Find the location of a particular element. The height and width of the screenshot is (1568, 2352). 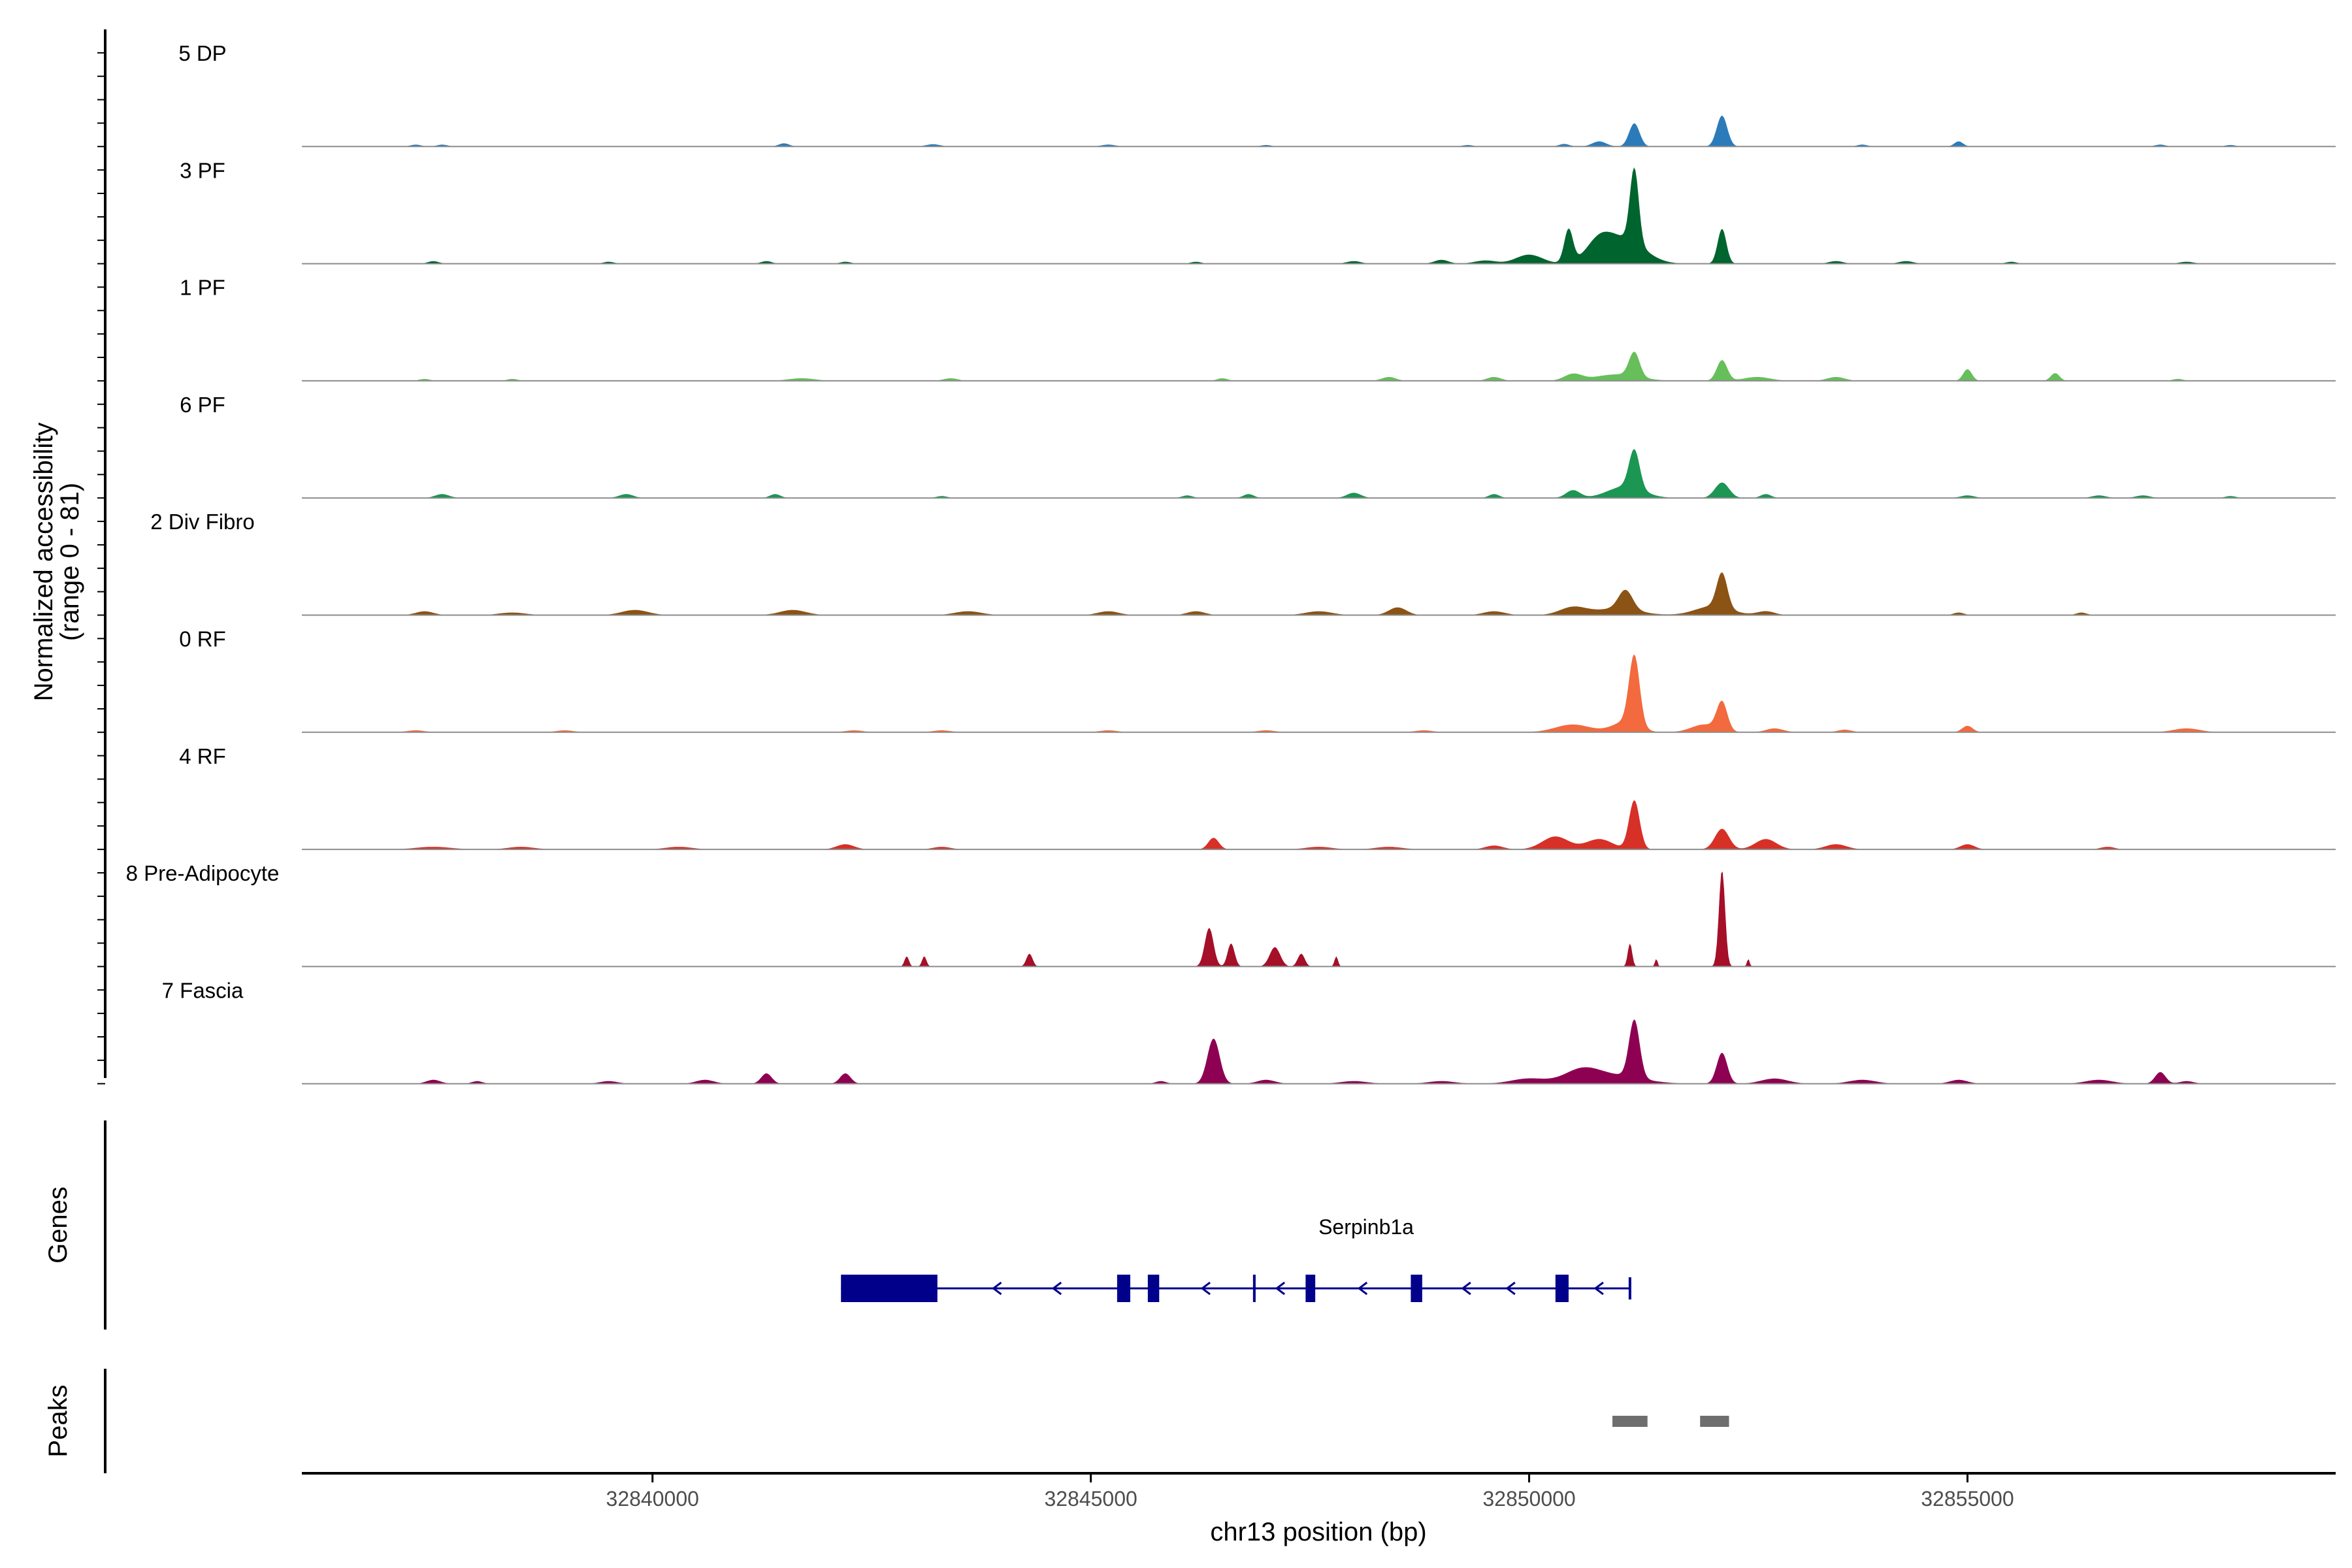

x-tick-label: 32845000 is located at coordinates (1090, 1499).